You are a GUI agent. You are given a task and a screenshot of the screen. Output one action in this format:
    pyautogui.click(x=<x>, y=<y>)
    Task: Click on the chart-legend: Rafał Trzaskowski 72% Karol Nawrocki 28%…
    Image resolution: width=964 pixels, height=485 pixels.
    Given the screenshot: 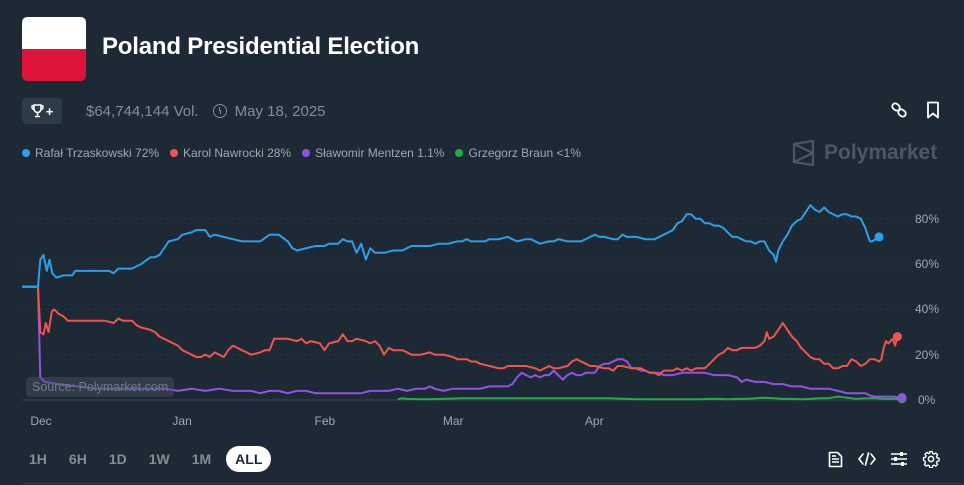 What is the action you would take?
    pyautogui.click(x=301, y=153)
    